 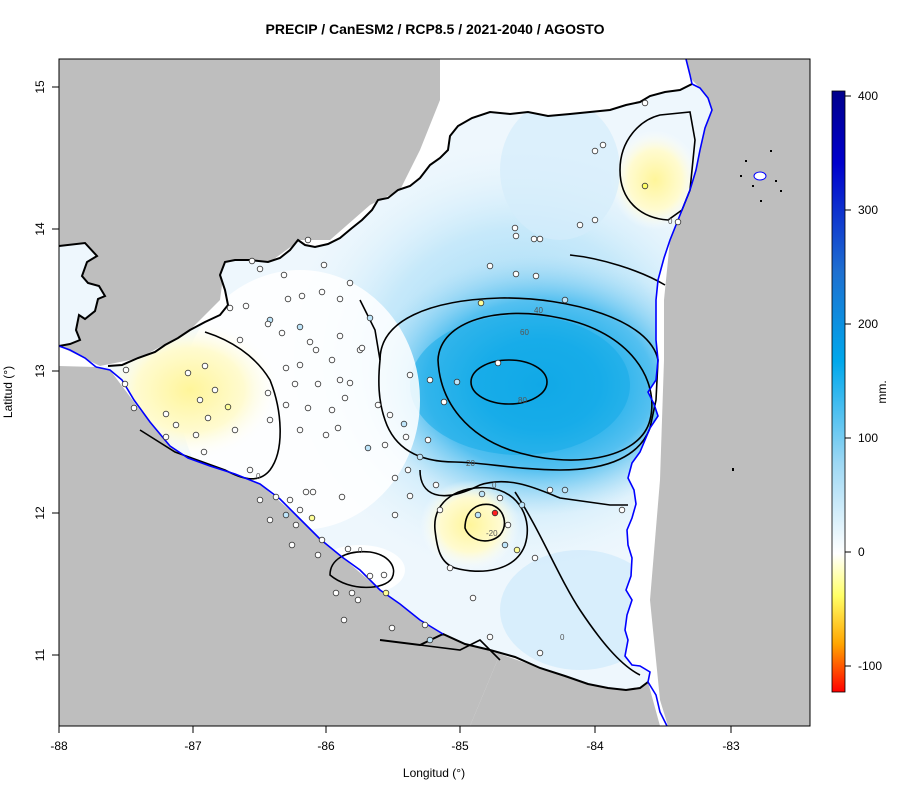 What do you see at coordinates (670, 221) in the screenshot?
I see `contour-label-0d: 0` at bounding box center [670, 221].